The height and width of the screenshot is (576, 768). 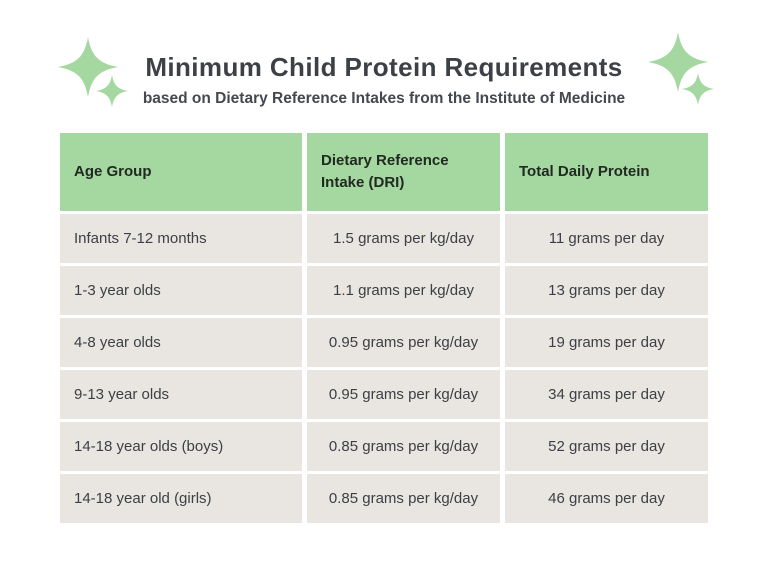 I want to click on cell-age-group: 1-3 year olds, so click(x=181, y=290).